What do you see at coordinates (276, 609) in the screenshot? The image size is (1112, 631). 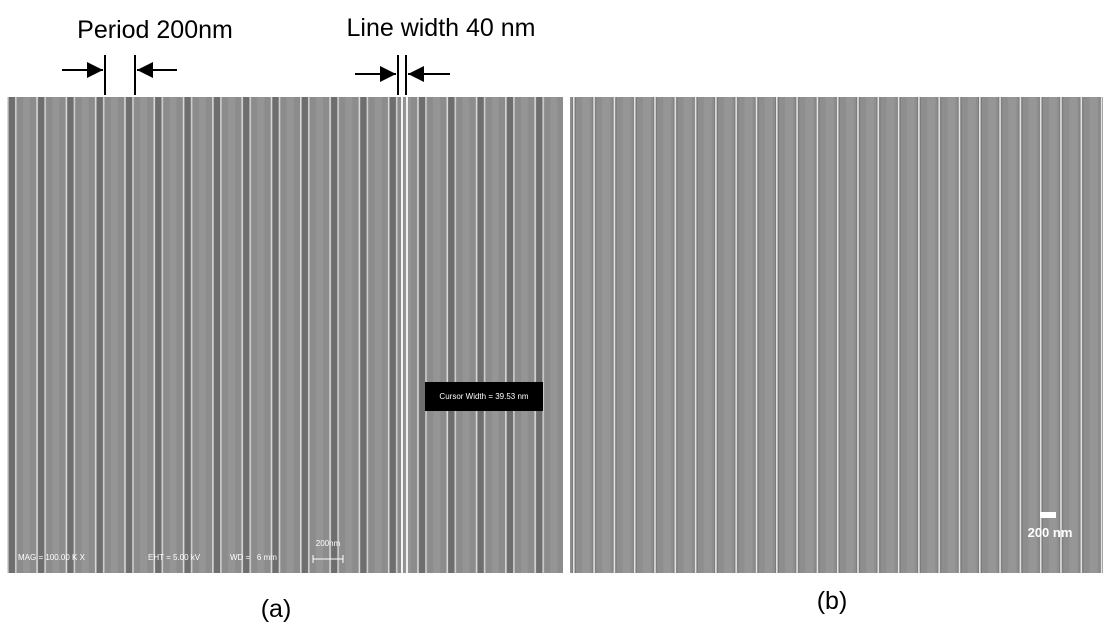 I see `panel-label: (a)` at bounding box center [276, 609].